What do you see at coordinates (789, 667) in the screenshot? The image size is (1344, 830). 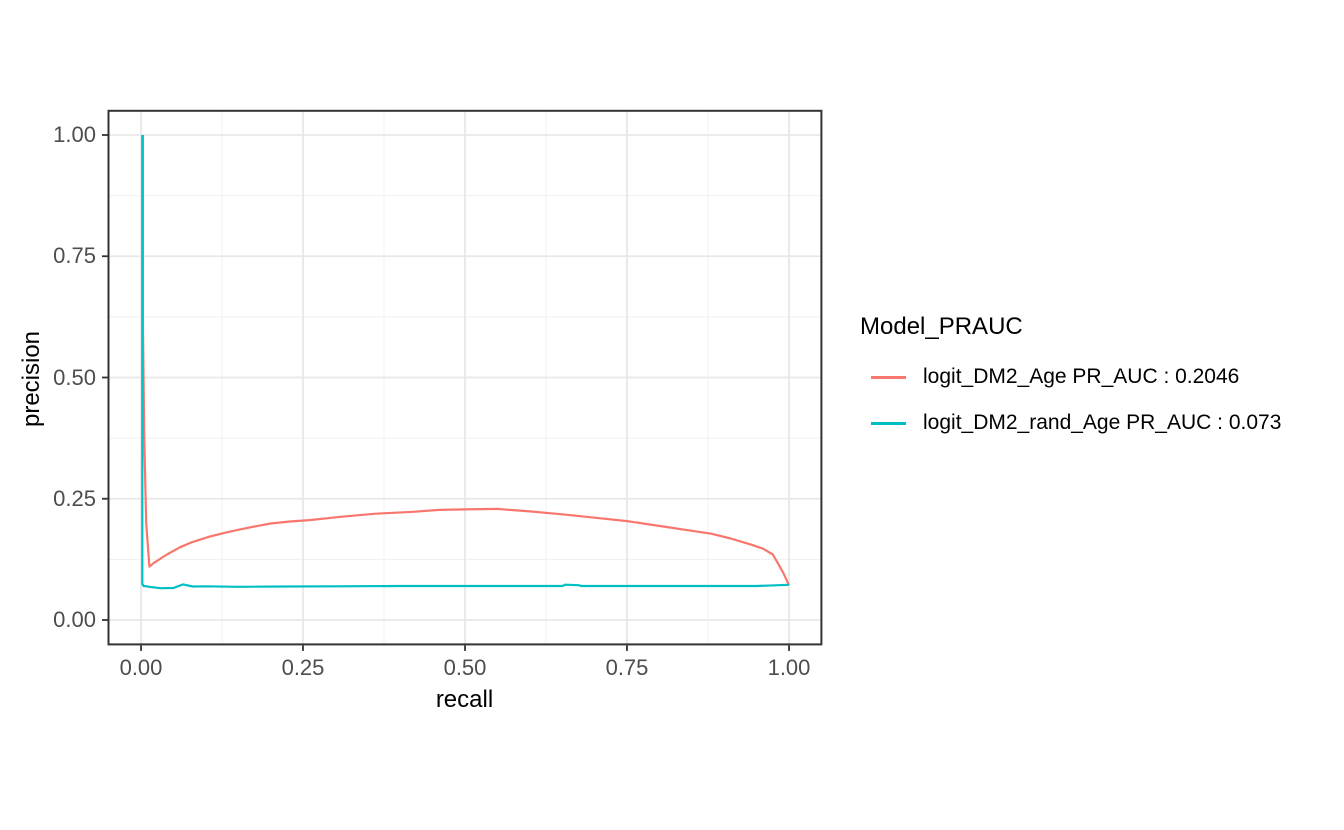 I see `x-tick-label: 1.00` at bounding box center [789, 667].